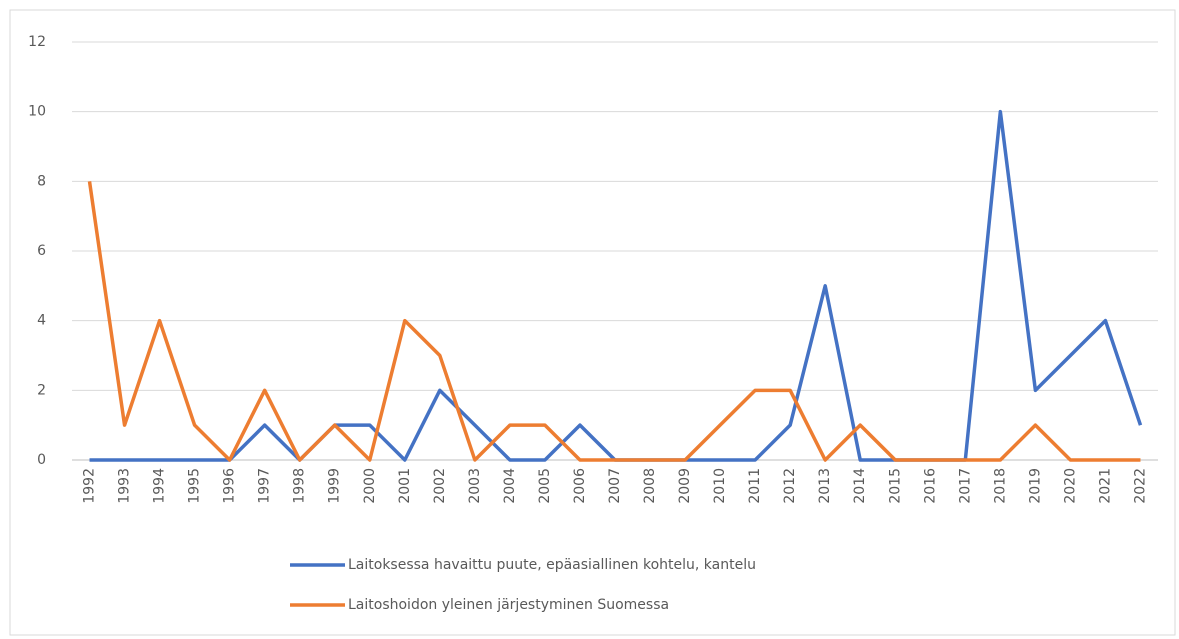  I want to click on x-tick-label: 2017, so click(965, 486).